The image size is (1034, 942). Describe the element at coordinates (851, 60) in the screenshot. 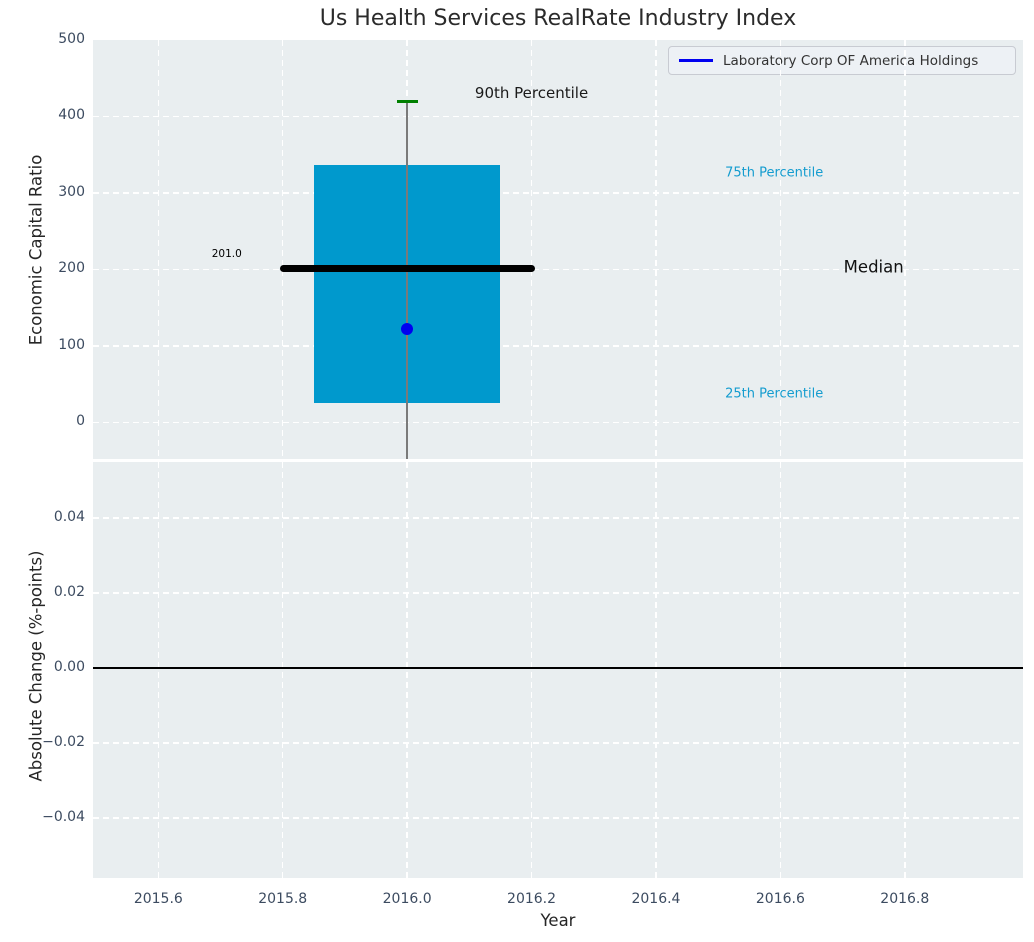

I see `legend-series-label: Laboratory Corp OF America Holdings` at that location.